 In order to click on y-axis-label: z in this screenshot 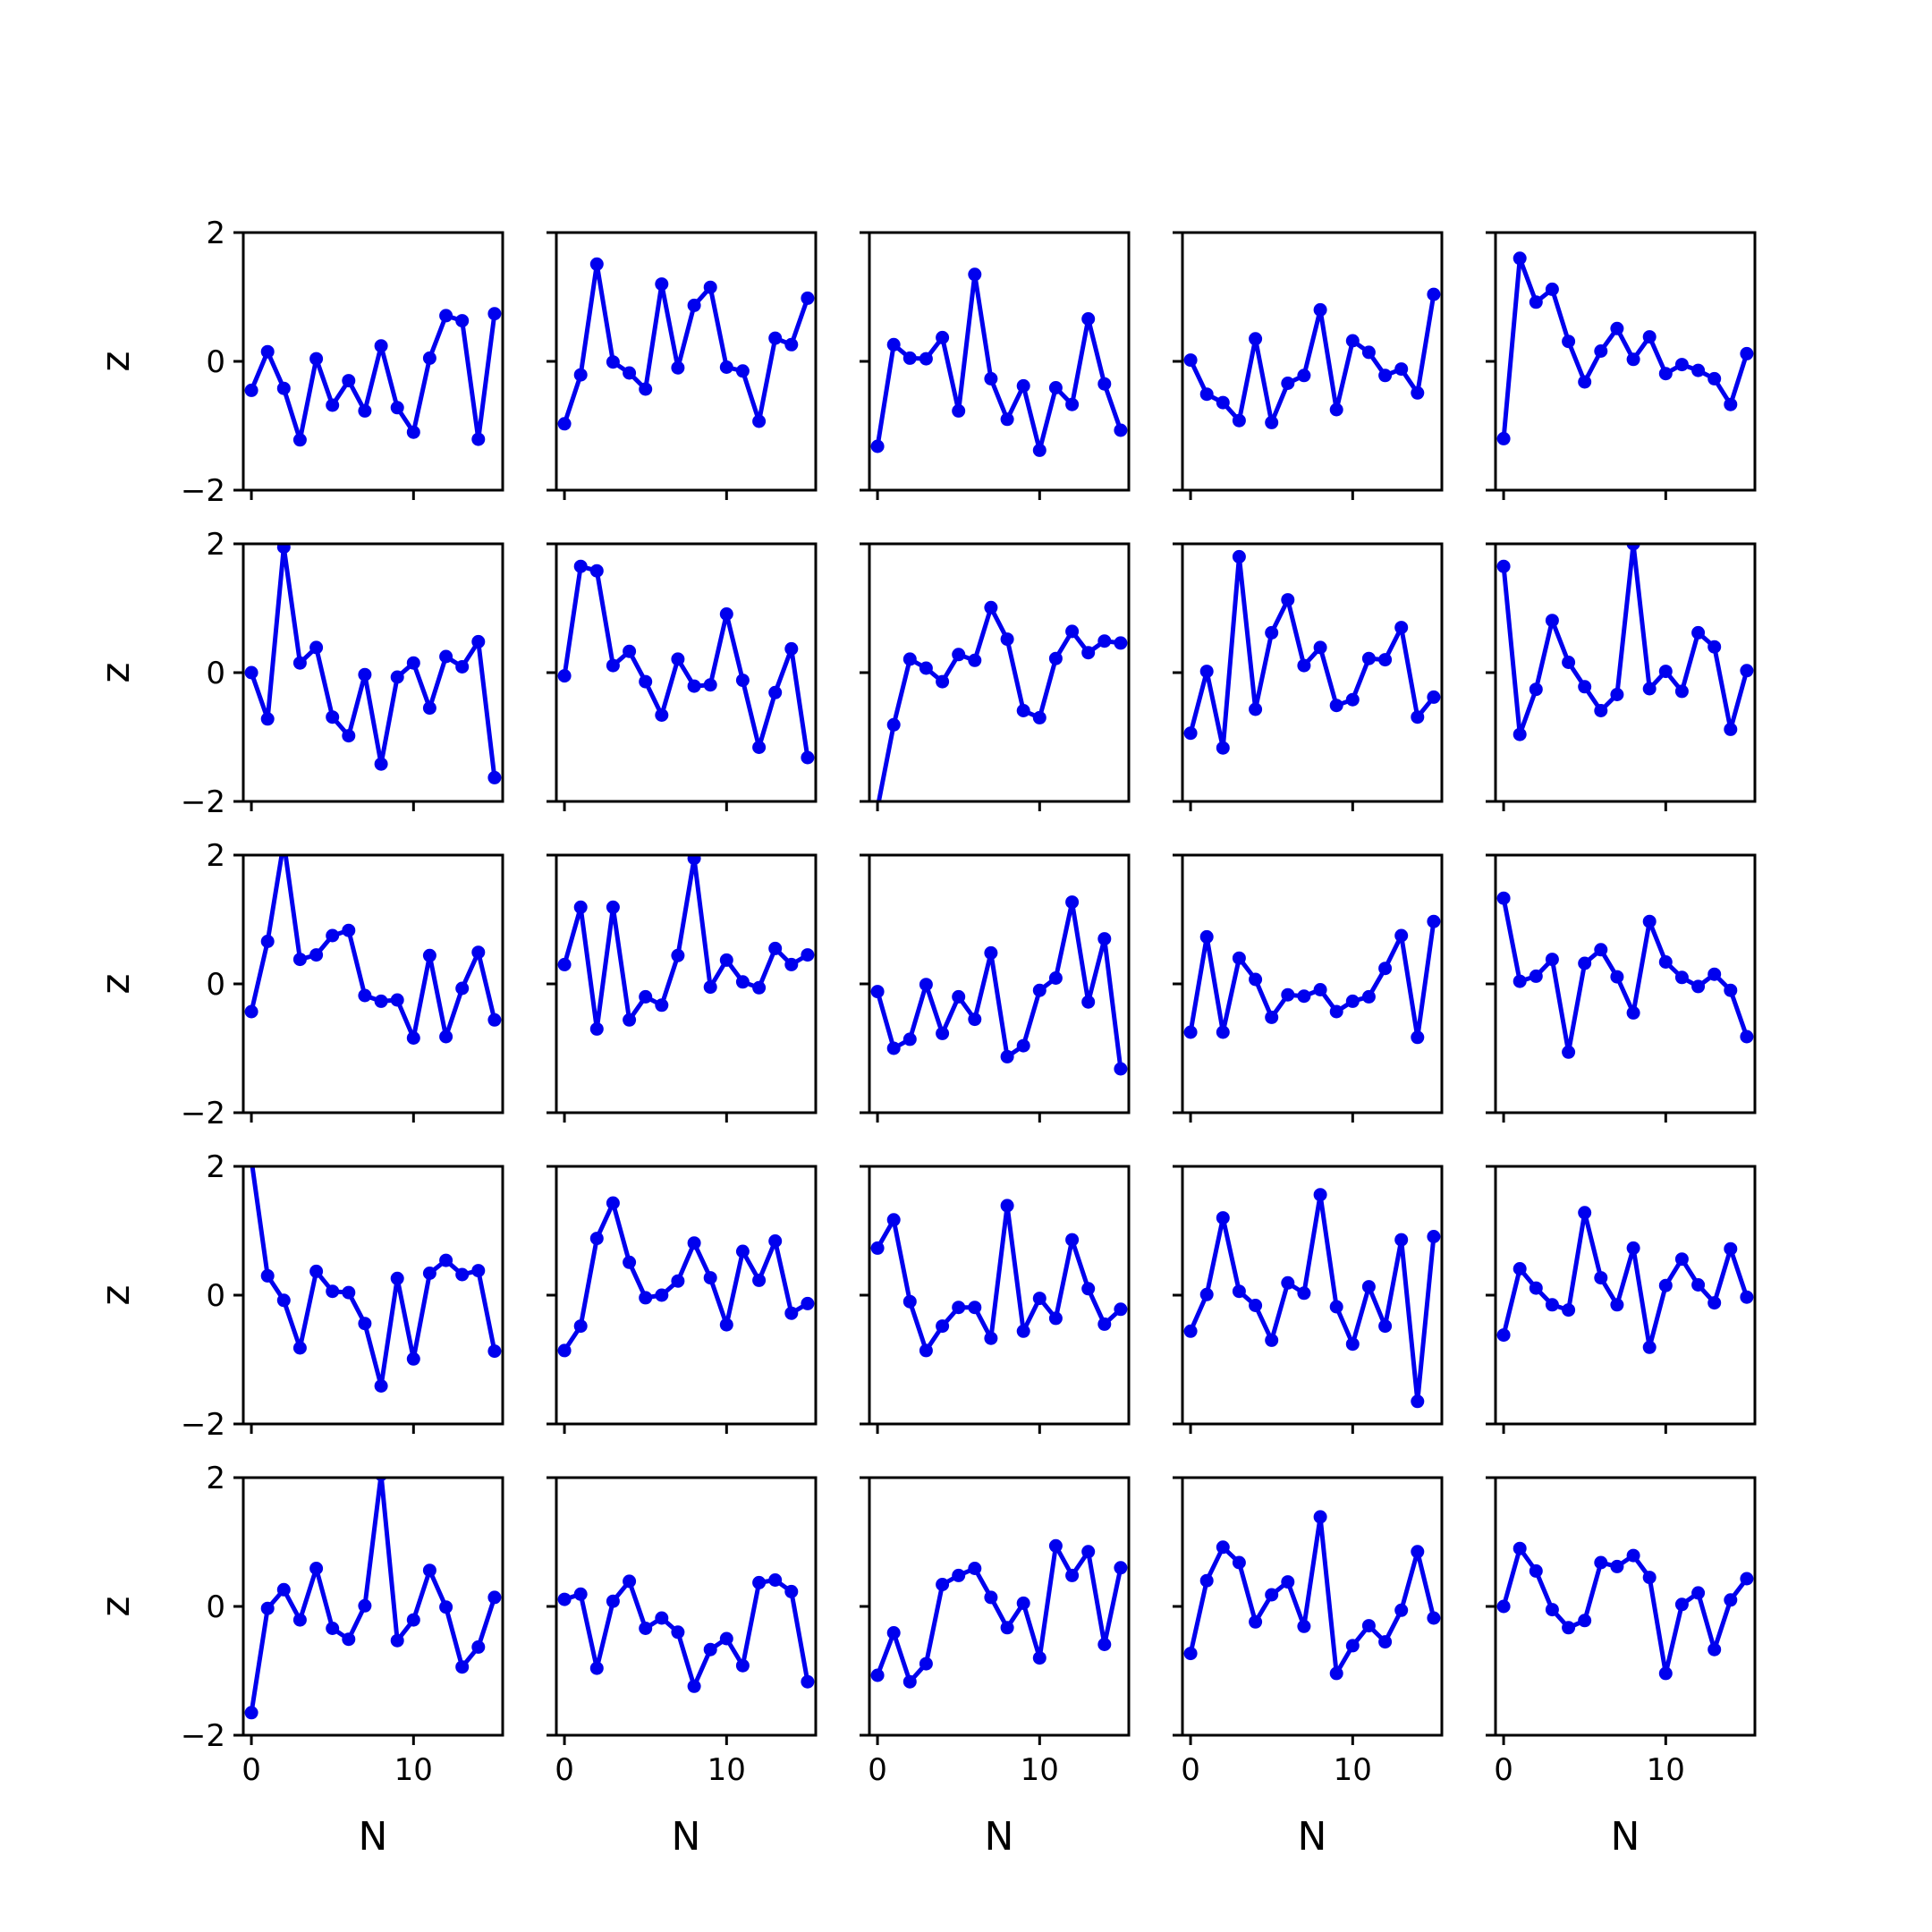, I will do `click(116, 672)`.